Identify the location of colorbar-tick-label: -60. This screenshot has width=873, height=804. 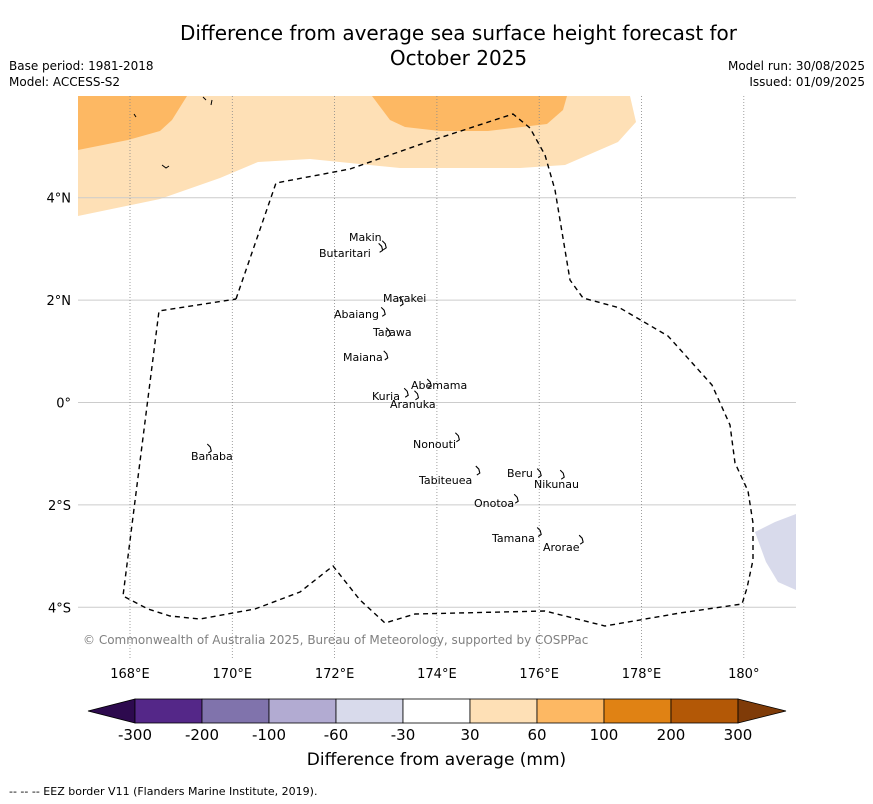
(336, 733).